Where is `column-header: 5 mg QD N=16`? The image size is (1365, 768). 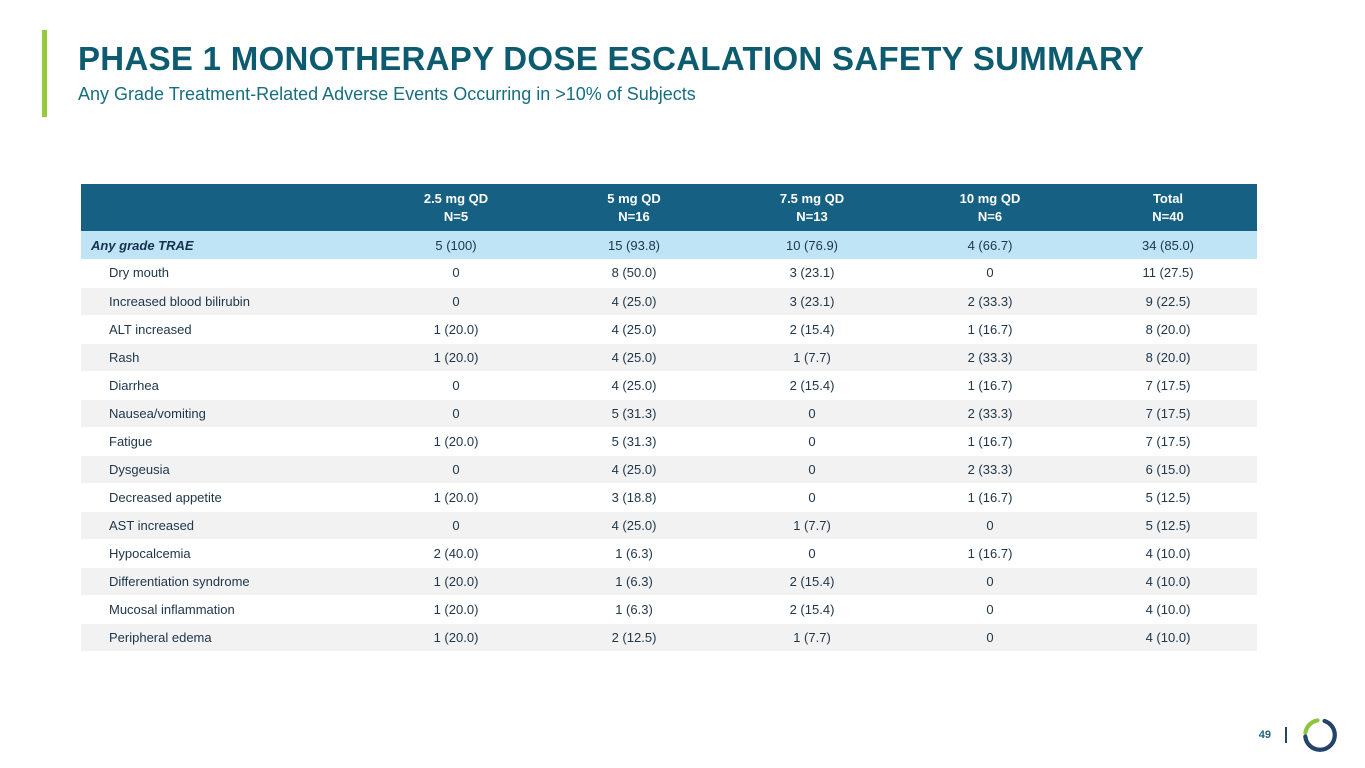
column-header: 5 mg QD N=16 is located at coordinates (634, 207).